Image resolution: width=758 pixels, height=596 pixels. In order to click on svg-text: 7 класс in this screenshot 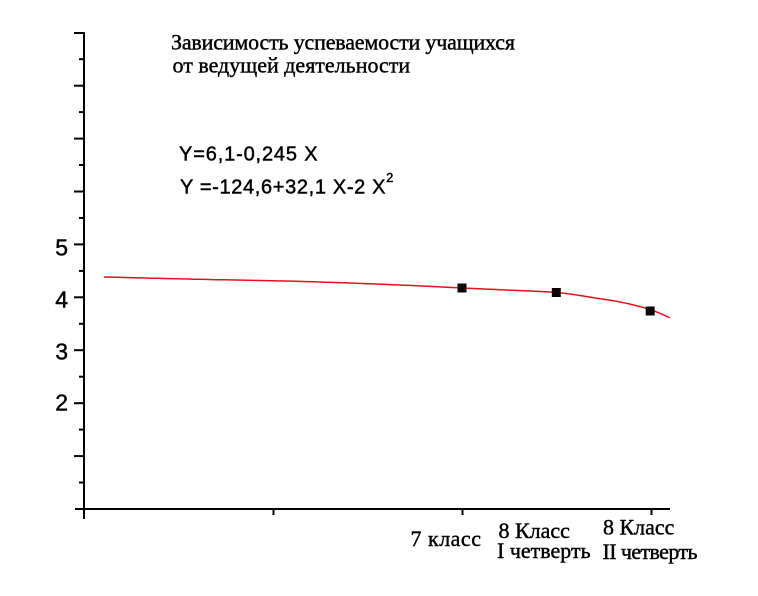, I will do `click(446, 538)`.